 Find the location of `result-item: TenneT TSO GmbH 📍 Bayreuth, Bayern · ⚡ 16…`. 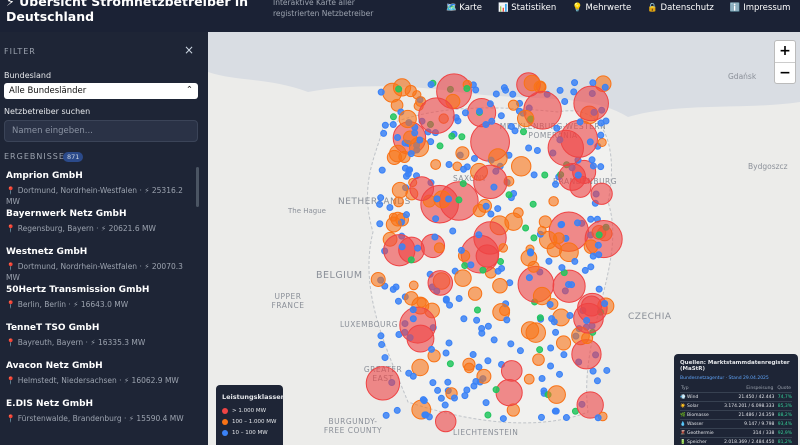

result-item: TenneT TSO GmbH 📍 Bayreuth, Bayern · ⚡ 16… is located at coordinates (101, 335).